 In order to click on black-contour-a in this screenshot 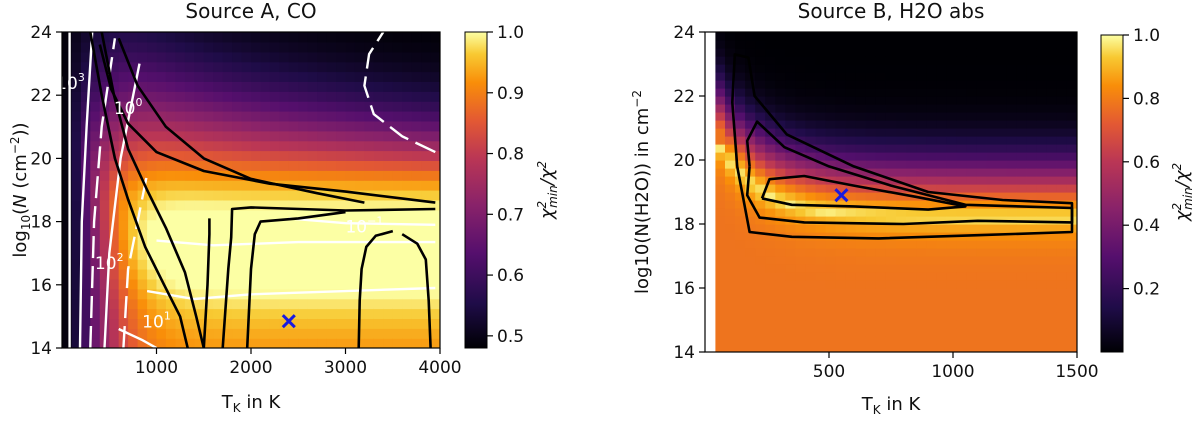, I will do `click(153, 190)`.